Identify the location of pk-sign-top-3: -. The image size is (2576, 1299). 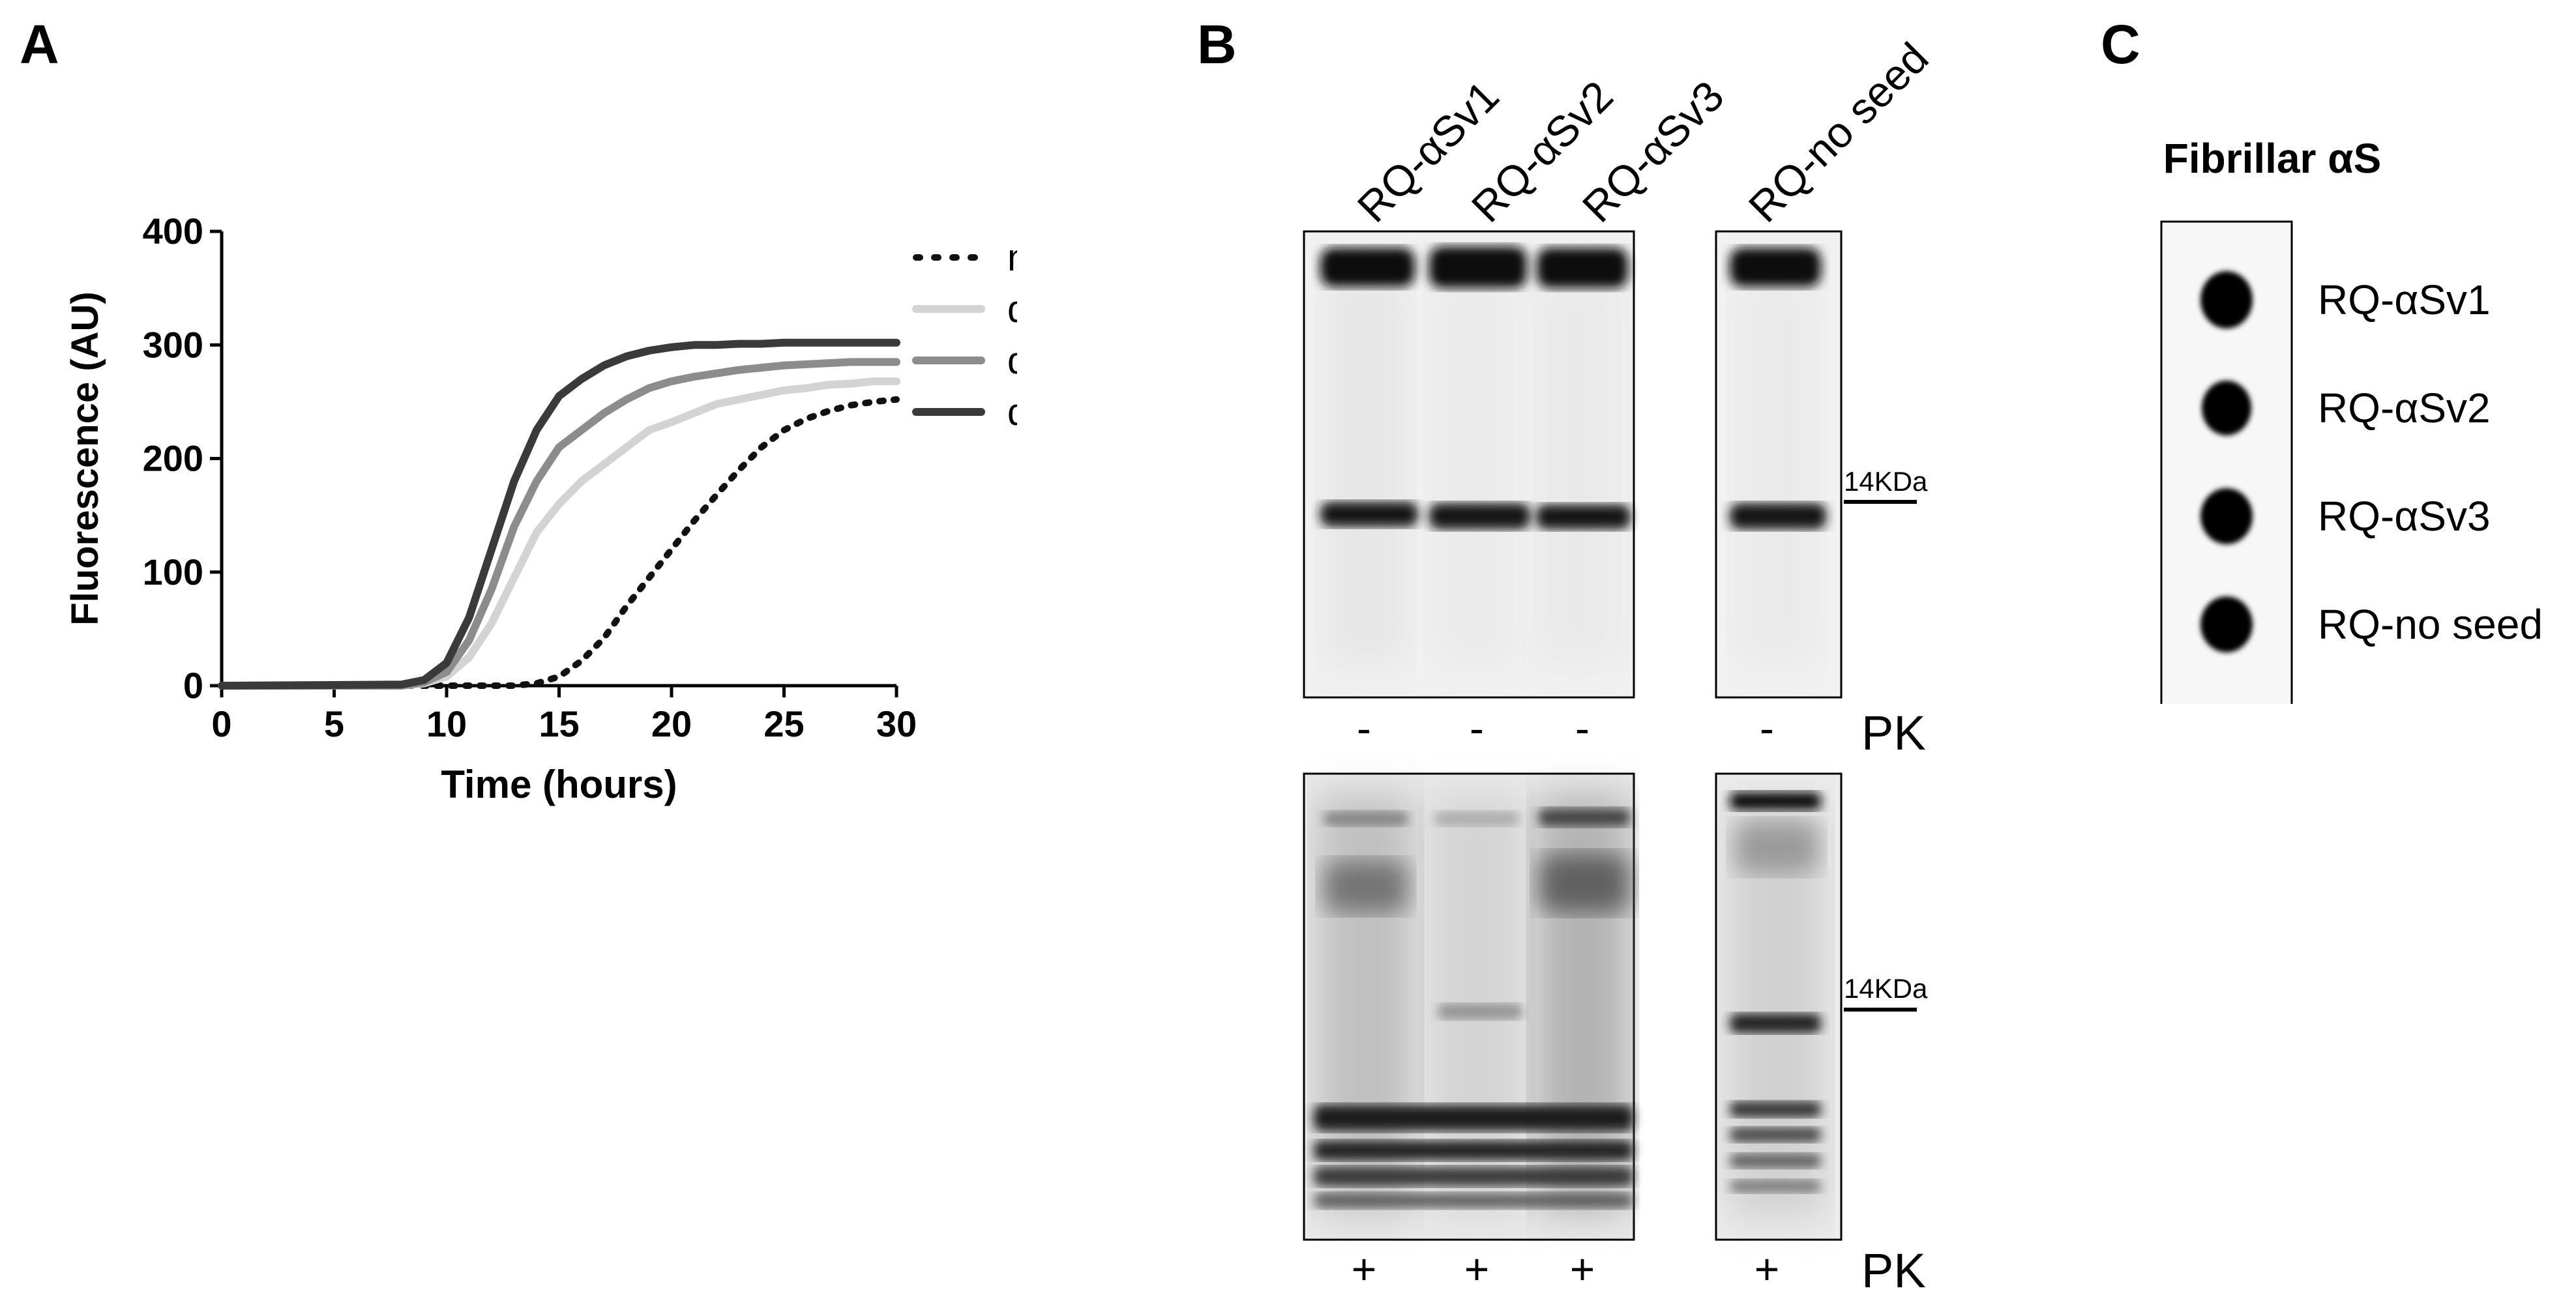
(1582, 728).